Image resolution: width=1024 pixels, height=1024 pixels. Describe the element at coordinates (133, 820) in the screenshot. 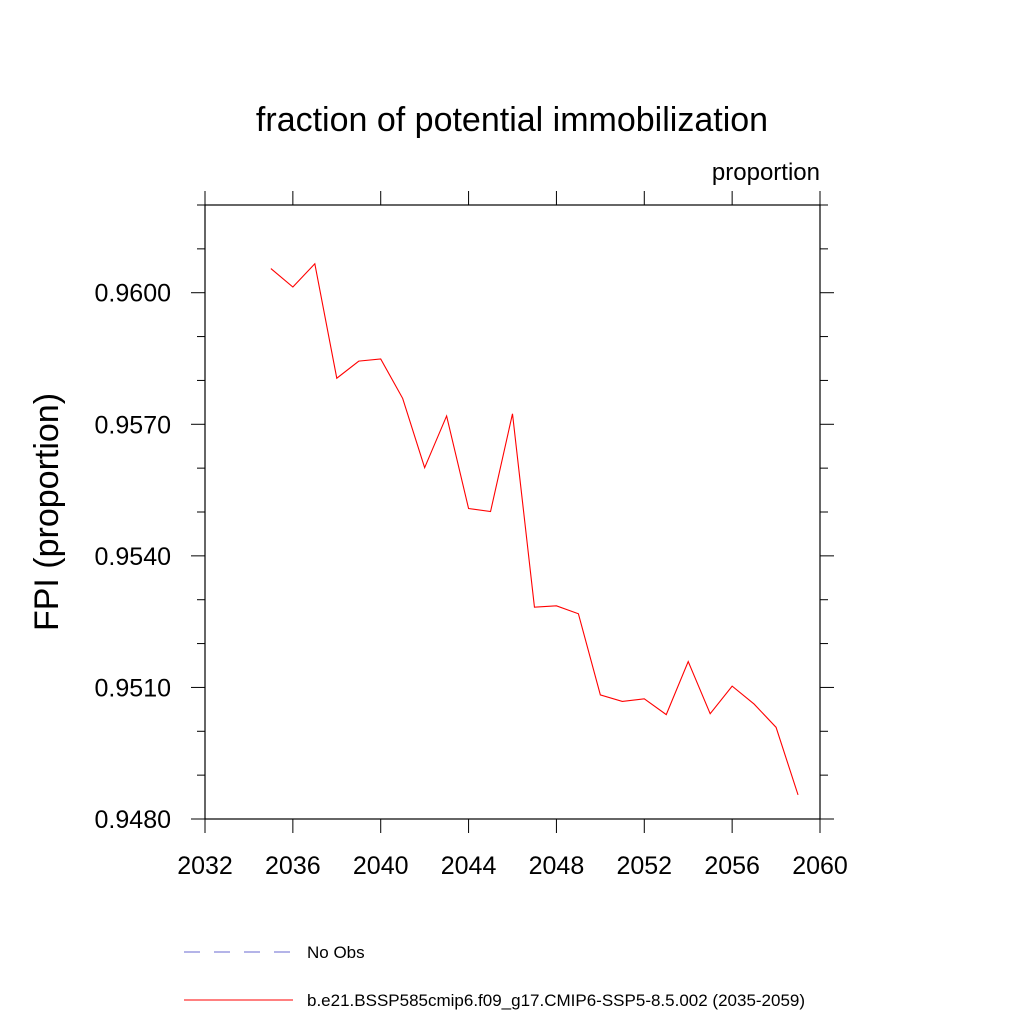

I see `y-tick-label: 0.9480` at that location.